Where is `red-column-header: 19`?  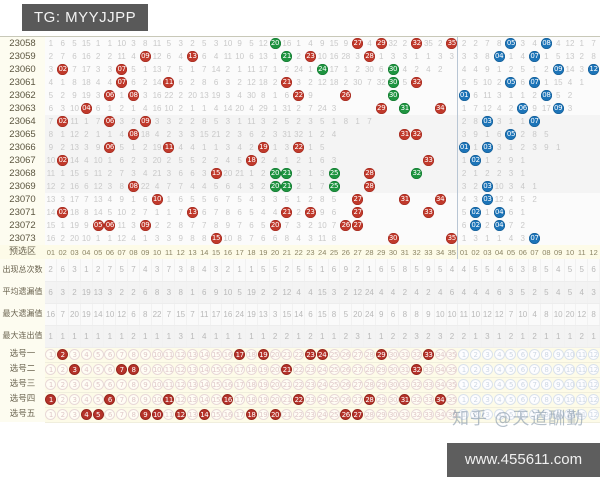
red-column-header: 19 is located at coordinates (263, 252).